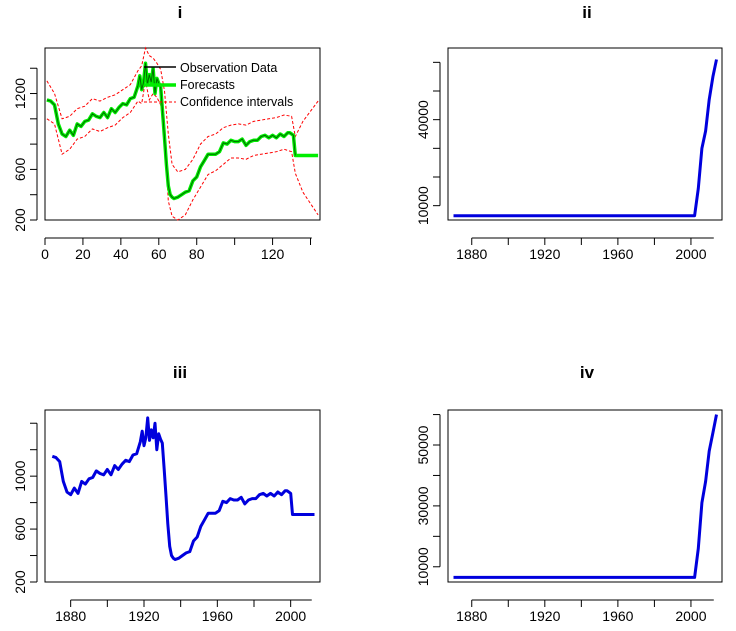 This screenshot has height=631, width=736. What do you see at coordinates (180, 12) in the screenshot?
I see `panel-i-title: i` at bounding box center [180, 12].